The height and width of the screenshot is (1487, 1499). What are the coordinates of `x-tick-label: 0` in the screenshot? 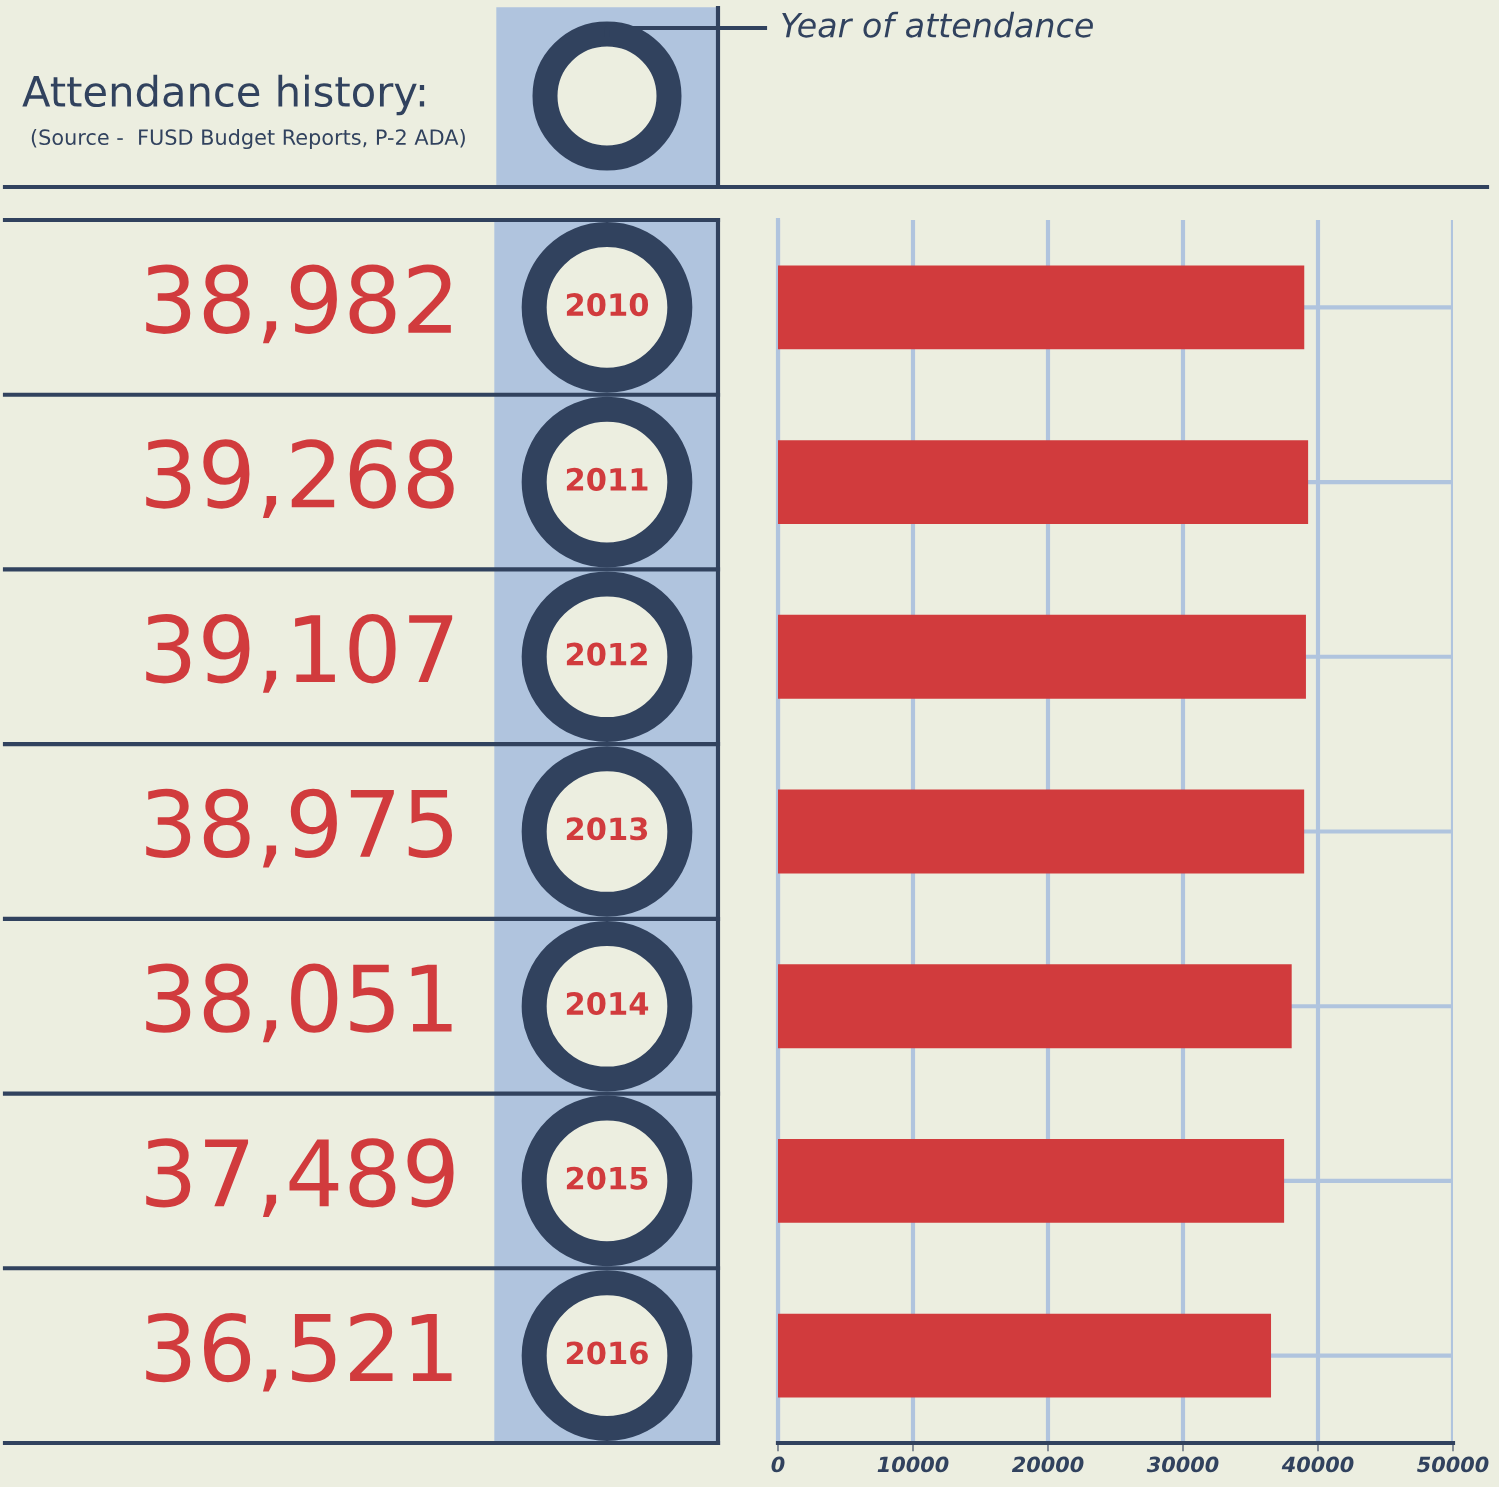 It's located at (778, 1464).